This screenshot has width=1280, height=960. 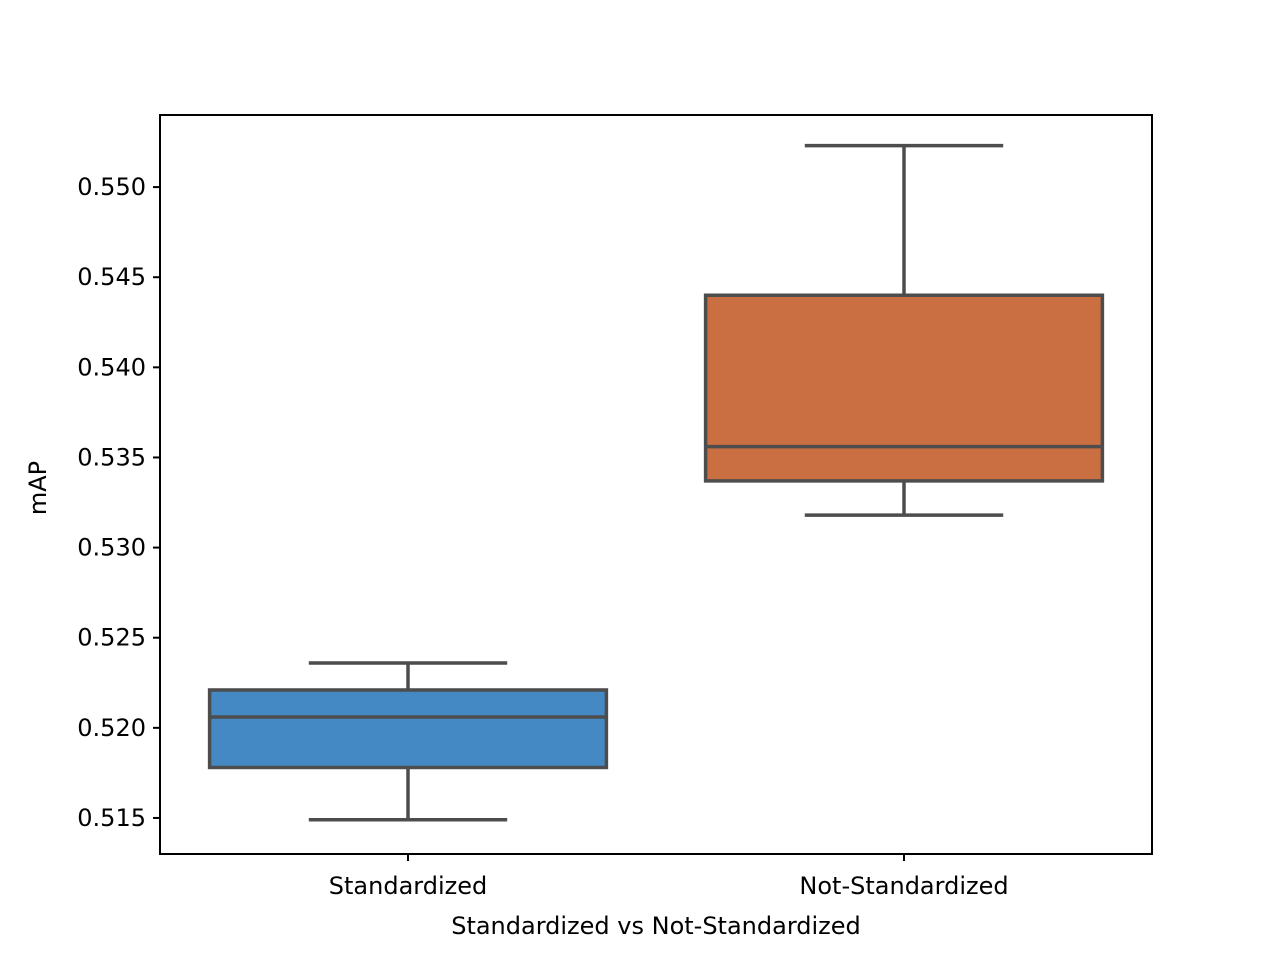 I want to click on y-axis-label: mAP, so click(x=38, y=488).